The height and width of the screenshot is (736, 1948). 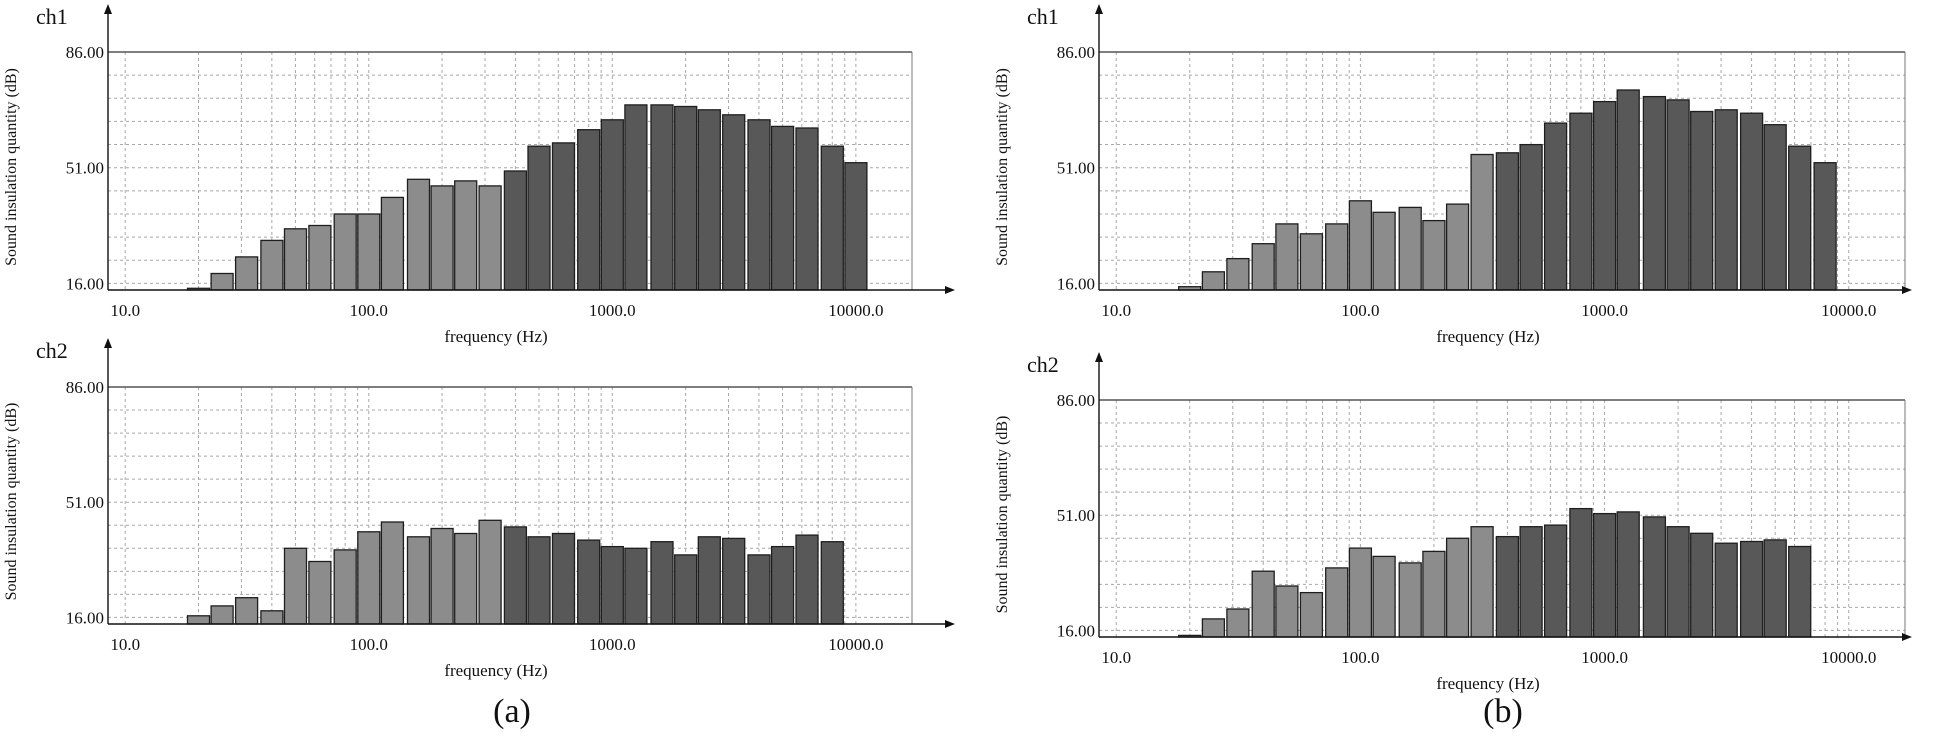 I want to click on bar-40hz, so click(x=272, y=617).